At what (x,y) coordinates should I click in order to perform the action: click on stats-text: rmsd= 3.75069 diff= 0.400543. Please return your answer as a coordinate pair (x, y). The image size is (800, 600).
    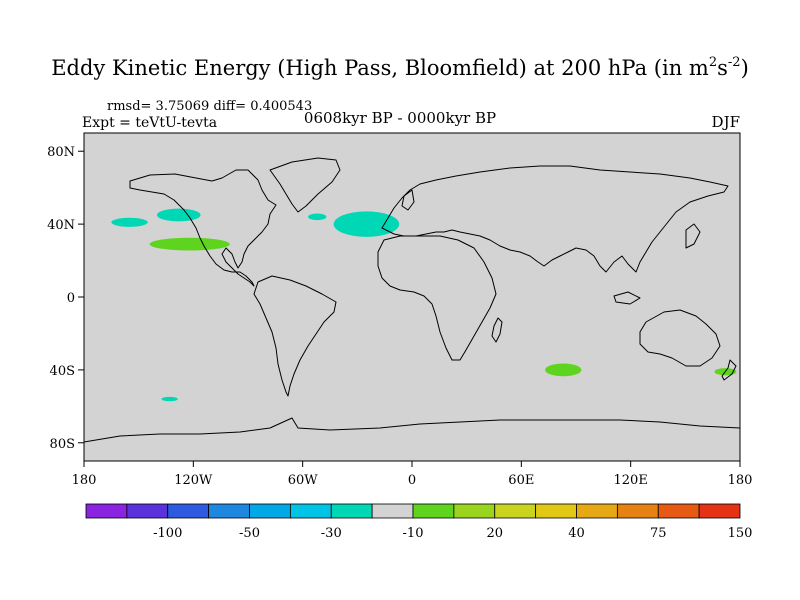
    Looking at the image, I should click on (210, 106).